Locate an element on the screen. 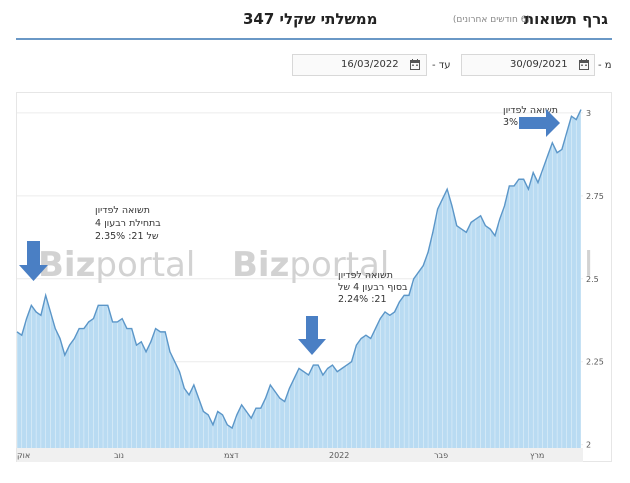 This screenshot has height=483, width=630. y-tick-label: 3 is located at coordinates (588, 113).